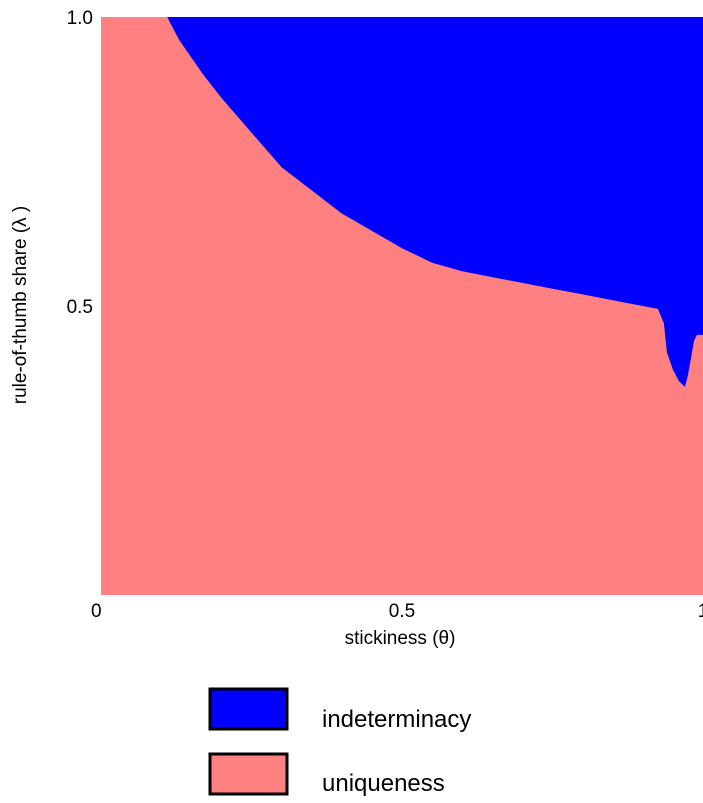 Image resolution: width=703 pixels, height=803 pixels. I want to click on x-tick-label: 1, so click(700, 611).